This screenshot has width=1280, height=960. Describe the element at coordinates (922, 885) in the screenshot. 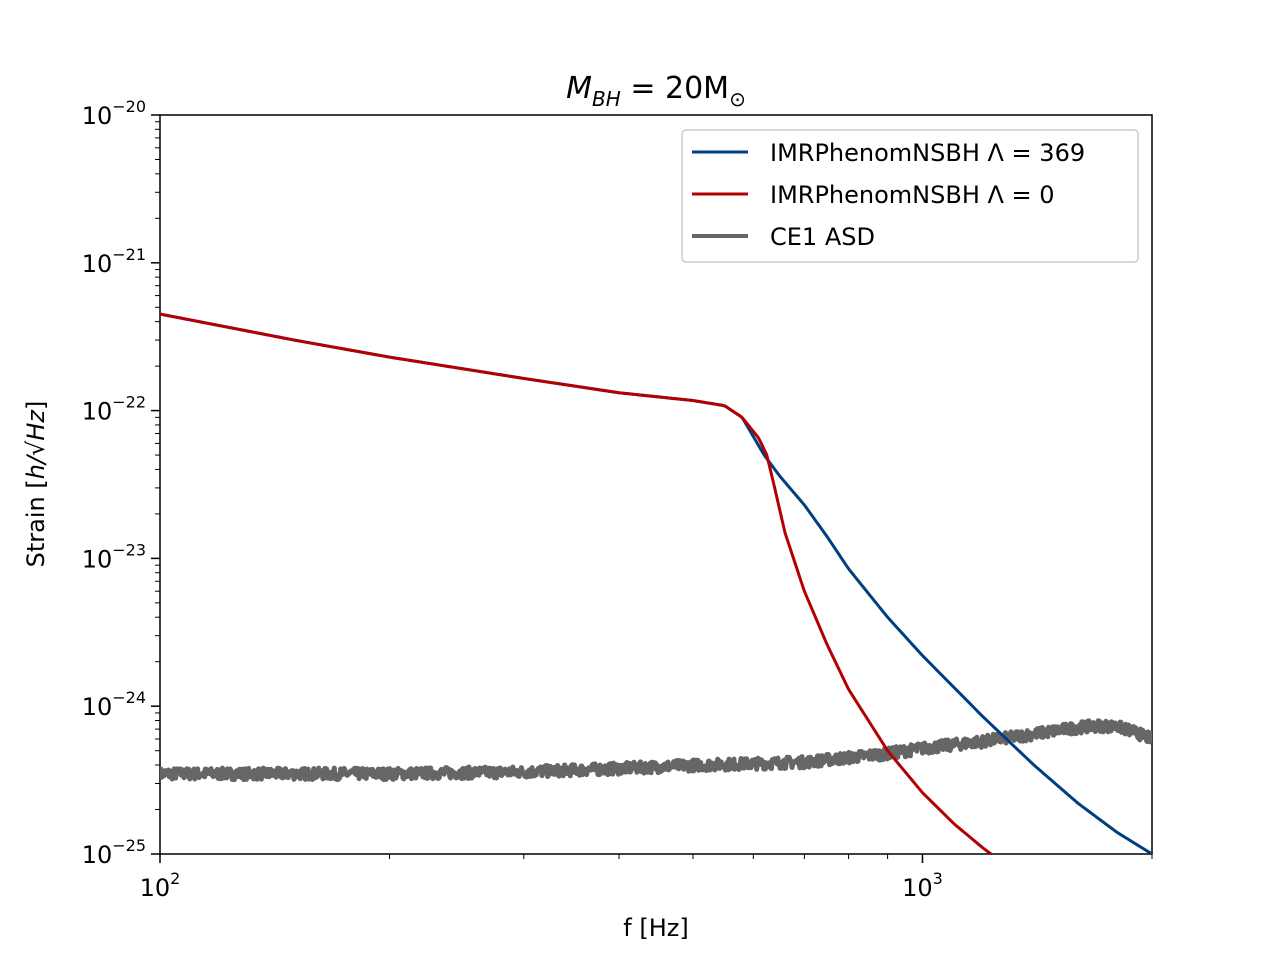

I see `x-tick-label: 10³` at that location.